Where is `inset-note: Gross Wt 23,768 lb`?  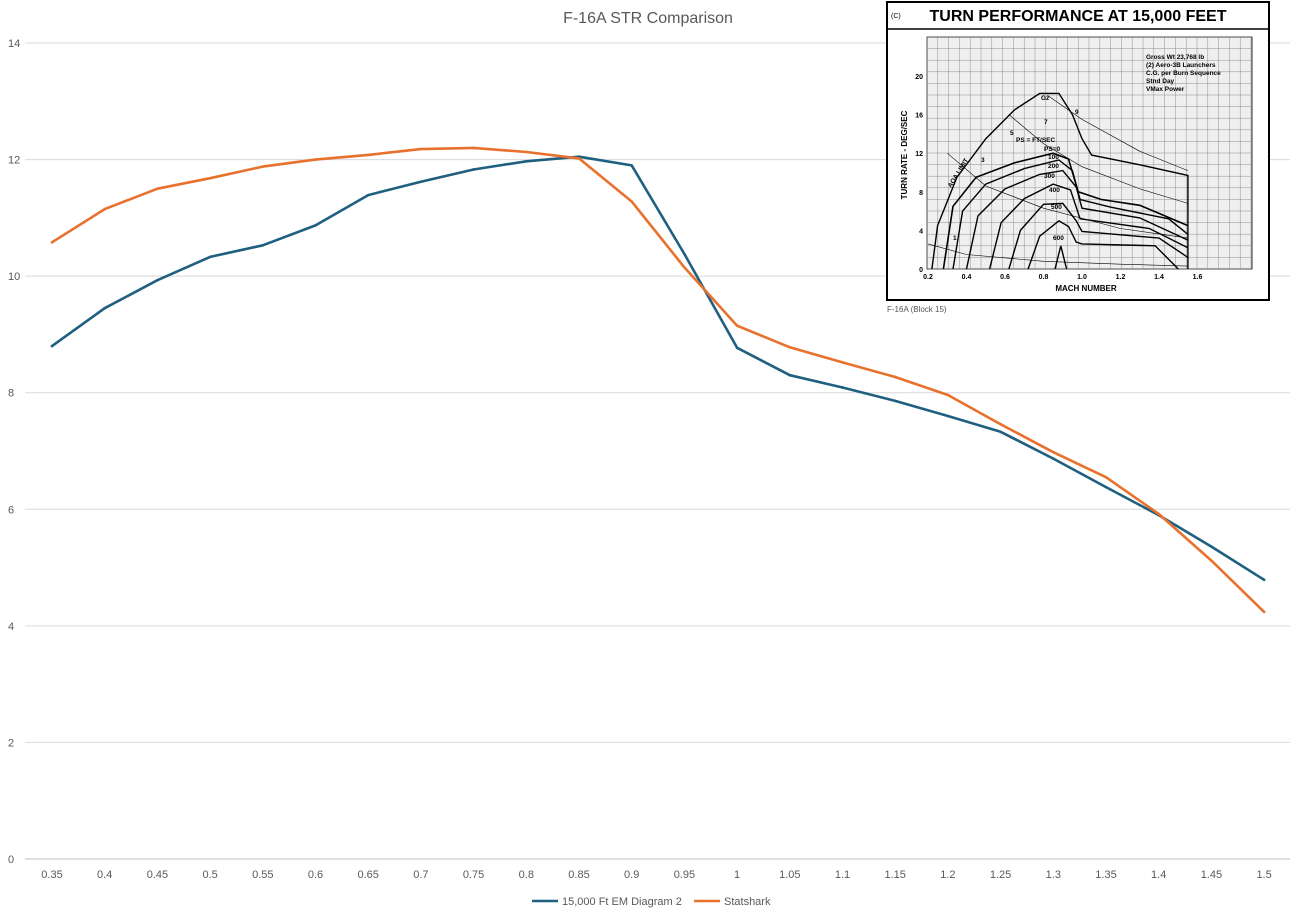 inset-note: Gross Wt 23,768 lb is located at coordinates (1175, 57).